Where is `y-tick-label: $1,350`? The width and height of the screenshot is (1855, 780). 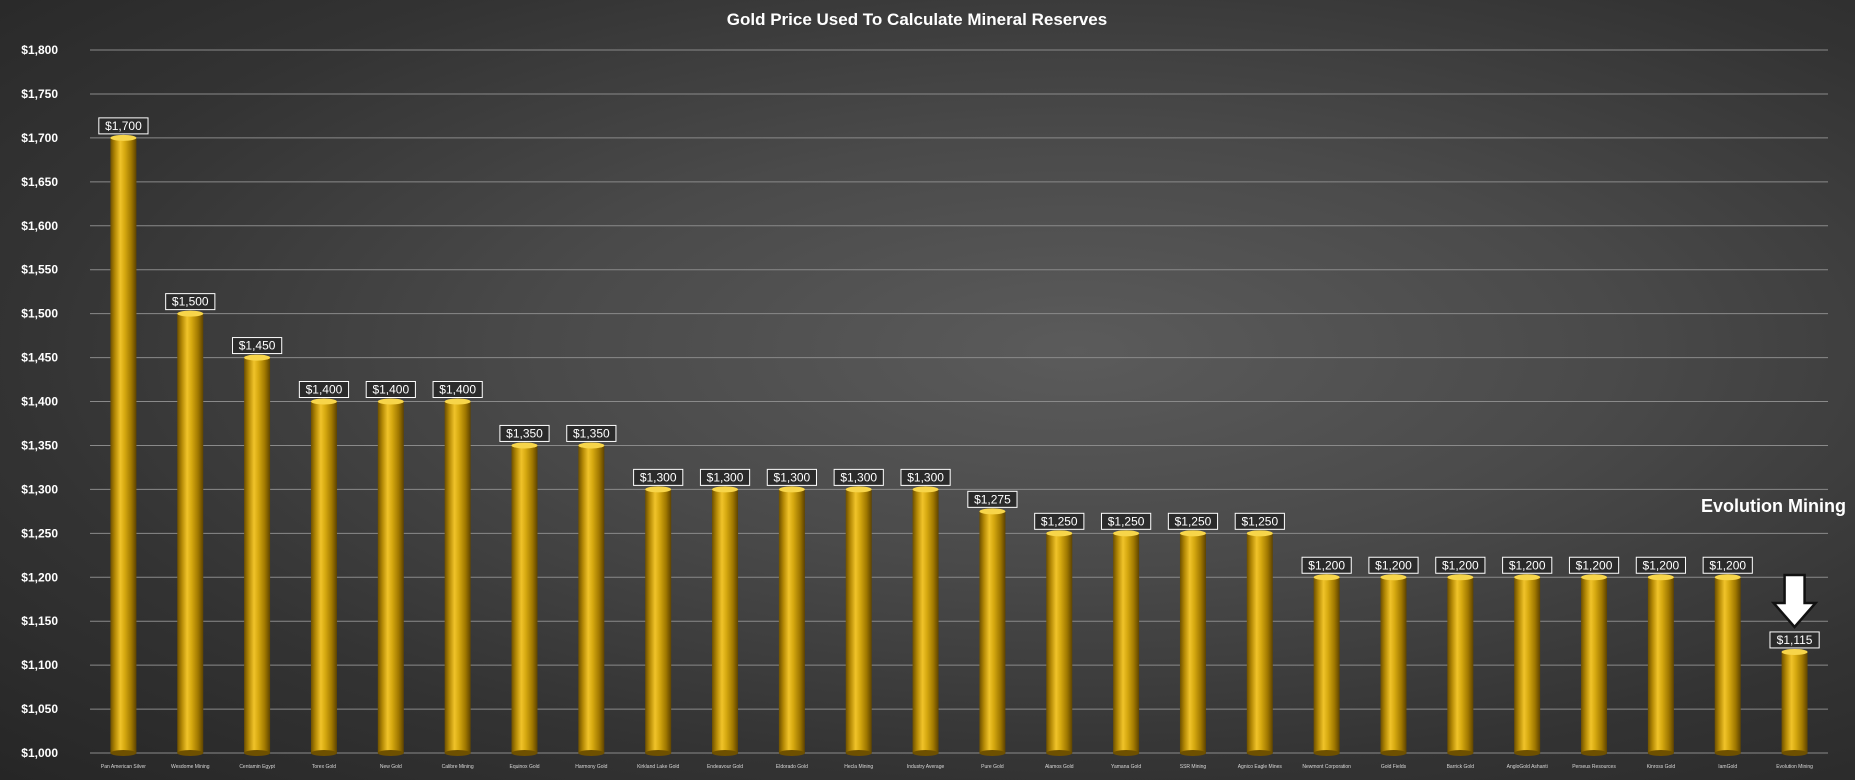
y-tick-label: $1,350 is located at coordinates (39, 445).